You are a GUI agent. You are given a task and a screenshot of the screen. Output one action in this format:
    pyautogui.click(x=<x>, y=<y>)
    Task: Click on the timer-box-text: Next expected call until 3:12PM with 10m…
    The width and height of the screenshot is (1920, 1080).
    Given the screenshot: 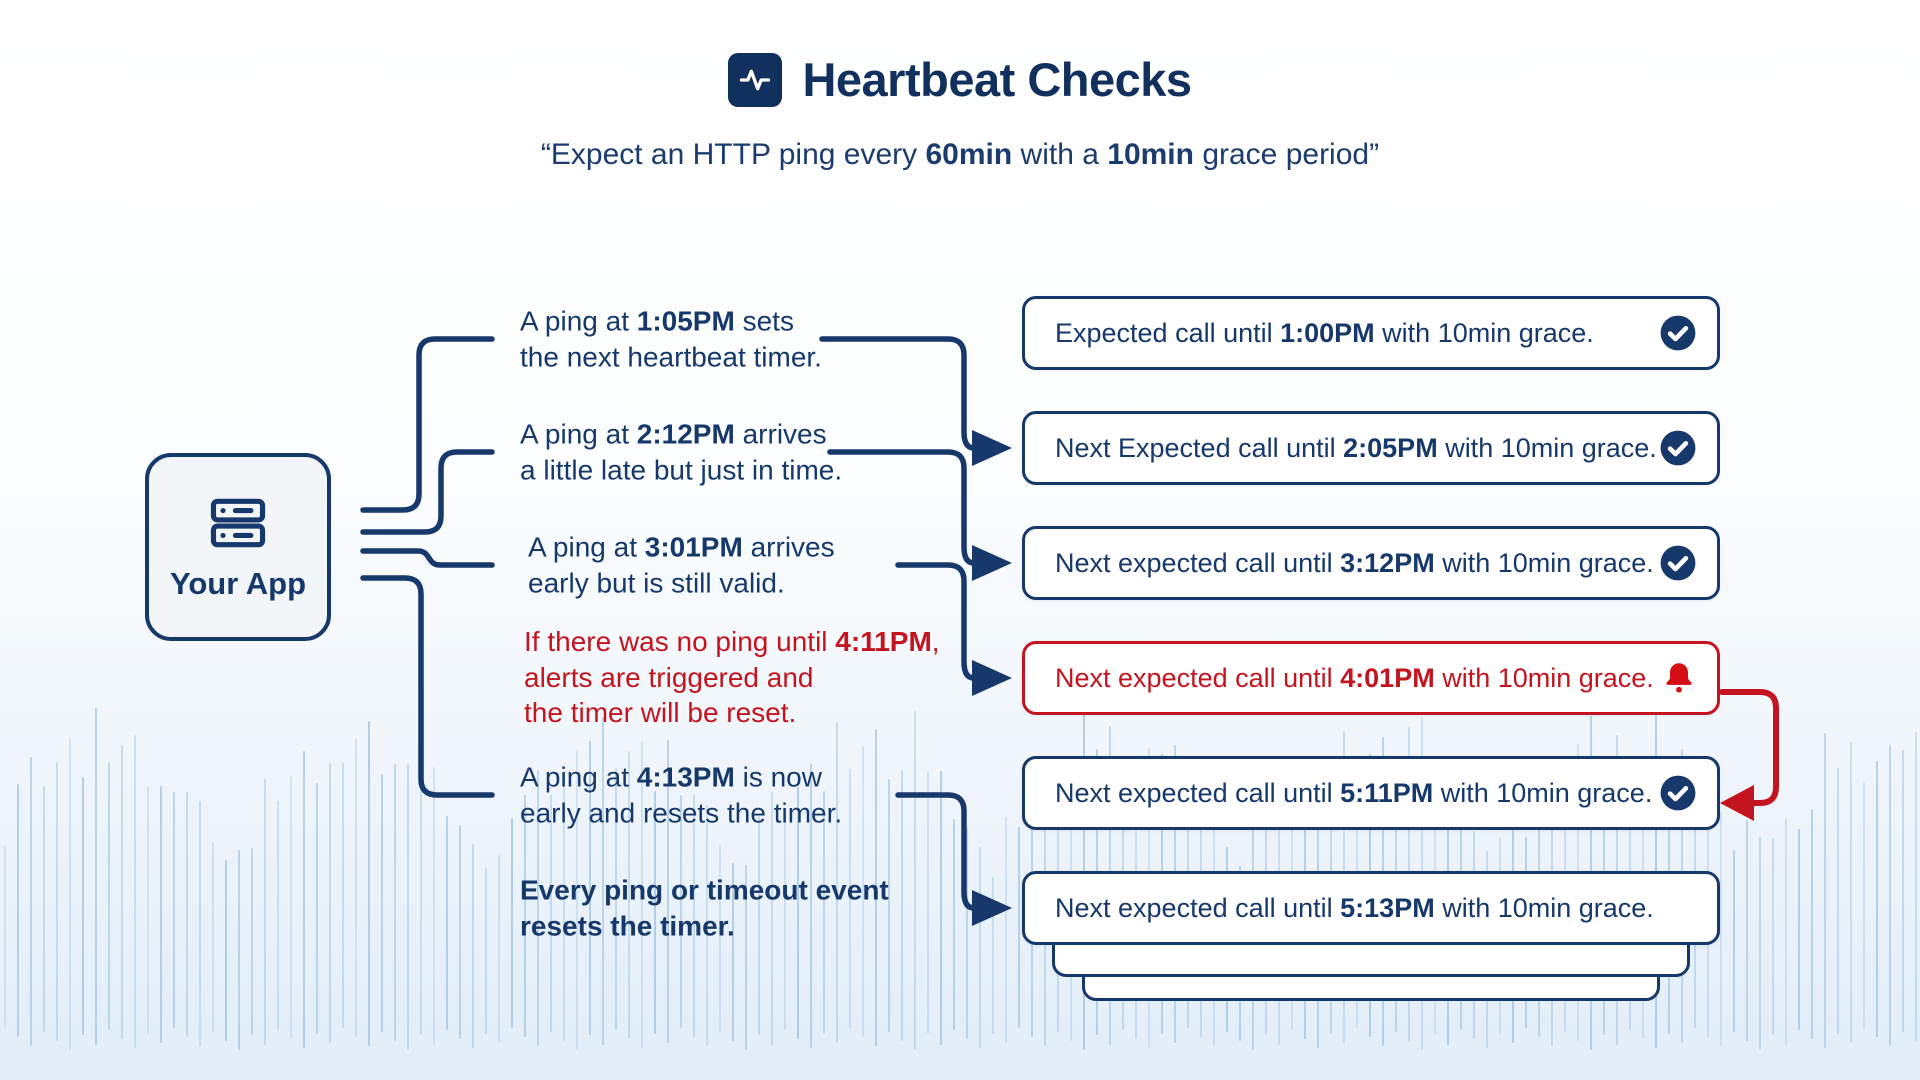 What is the action you would take?
    pyautogui.click(x=1354, y=562)
    